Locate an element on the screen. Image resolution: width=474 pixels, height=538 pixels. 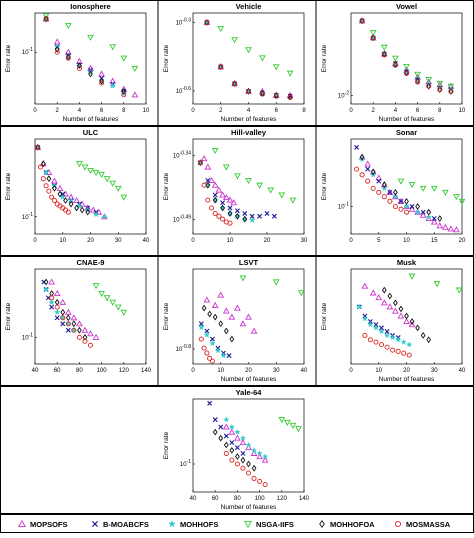
legend-item-mohhofoa: MOHHOFOA is located at coordinates (347, 524).